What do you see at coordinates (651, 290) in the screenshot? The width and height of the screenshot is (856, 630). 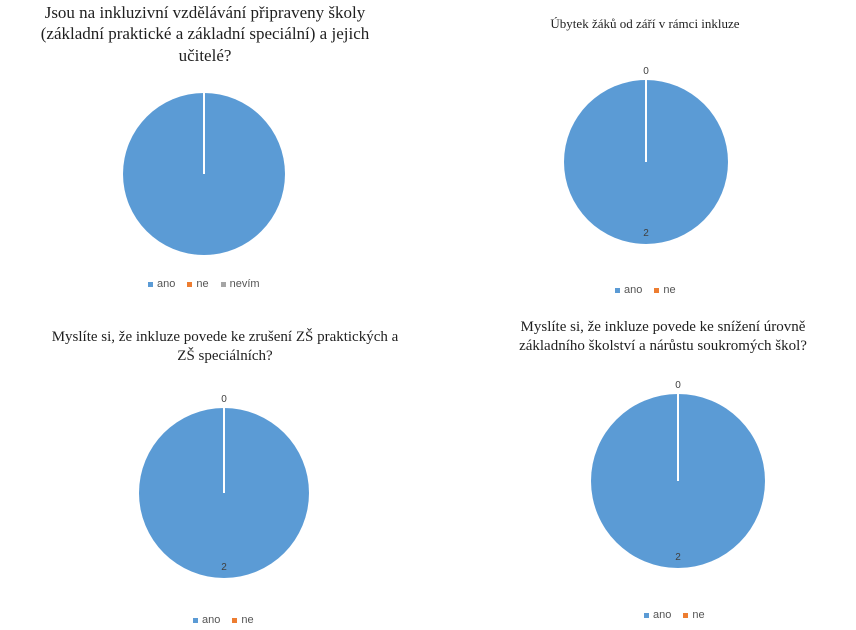 I see `legend-2: ano ne` at bounding box center [651, 290].